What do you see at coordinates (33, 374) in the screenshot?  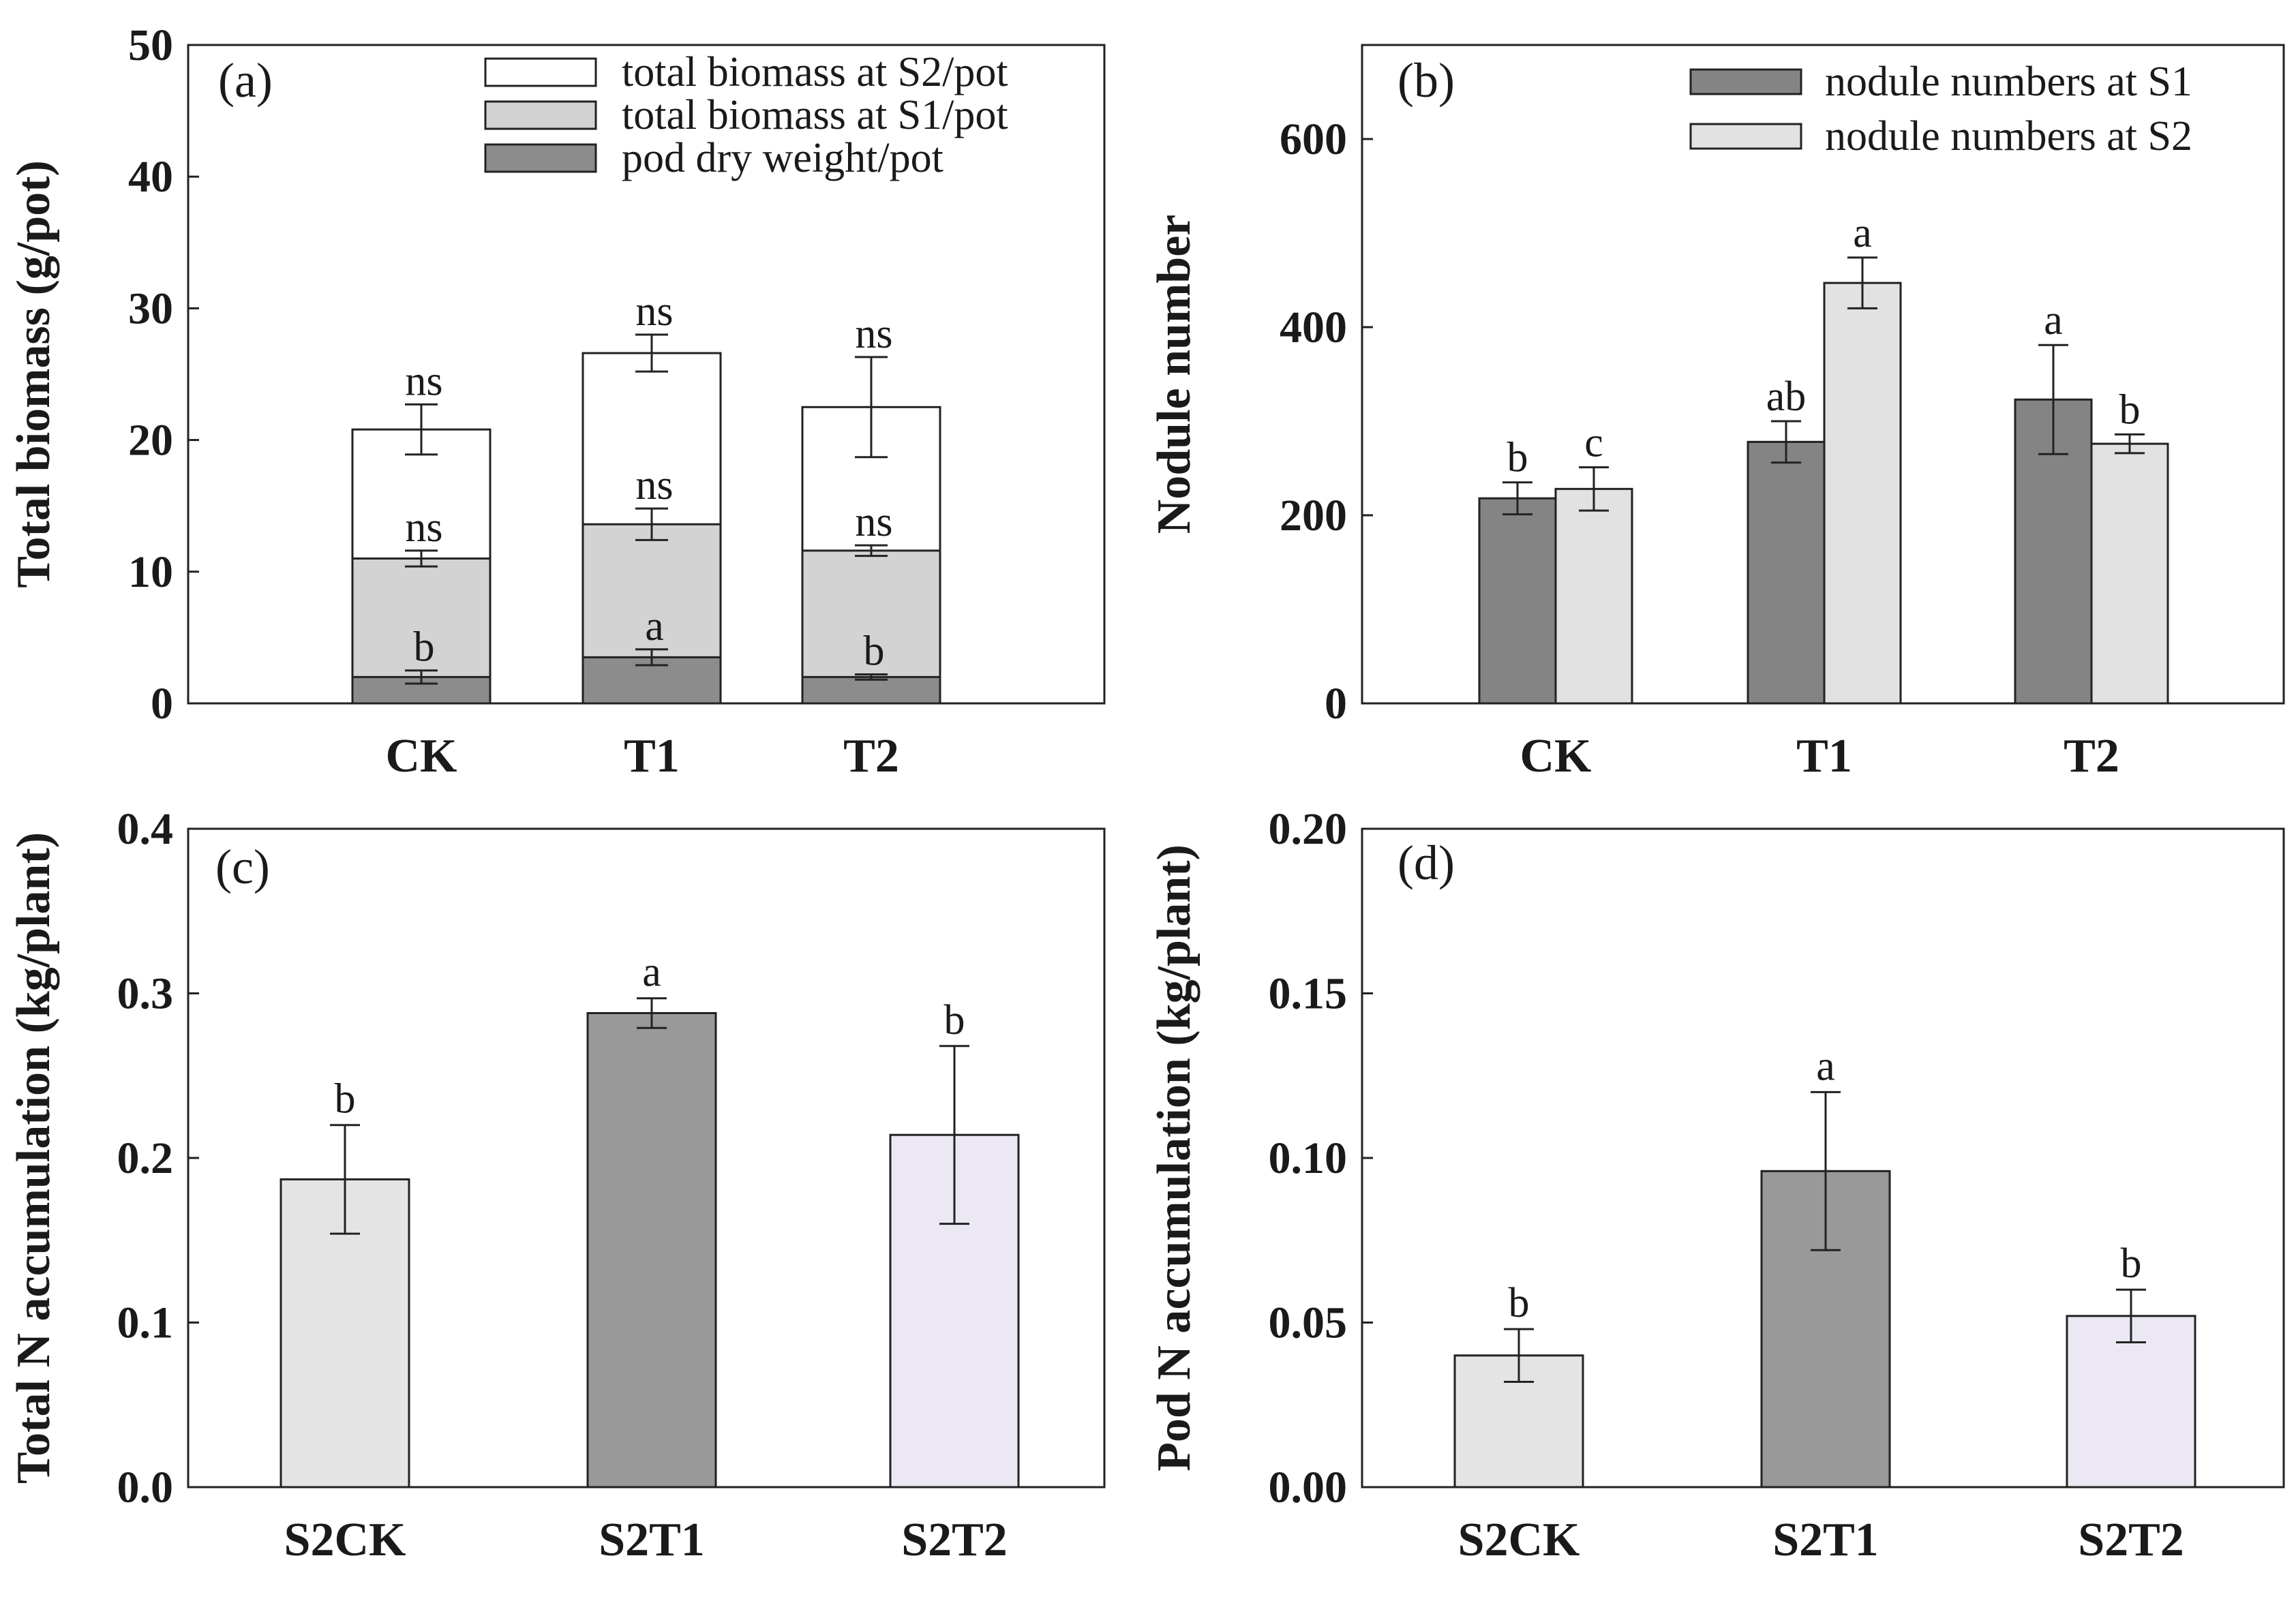 I see `y-axis-title: Total biomass (g/pot)` at bounding box center [33, 374].